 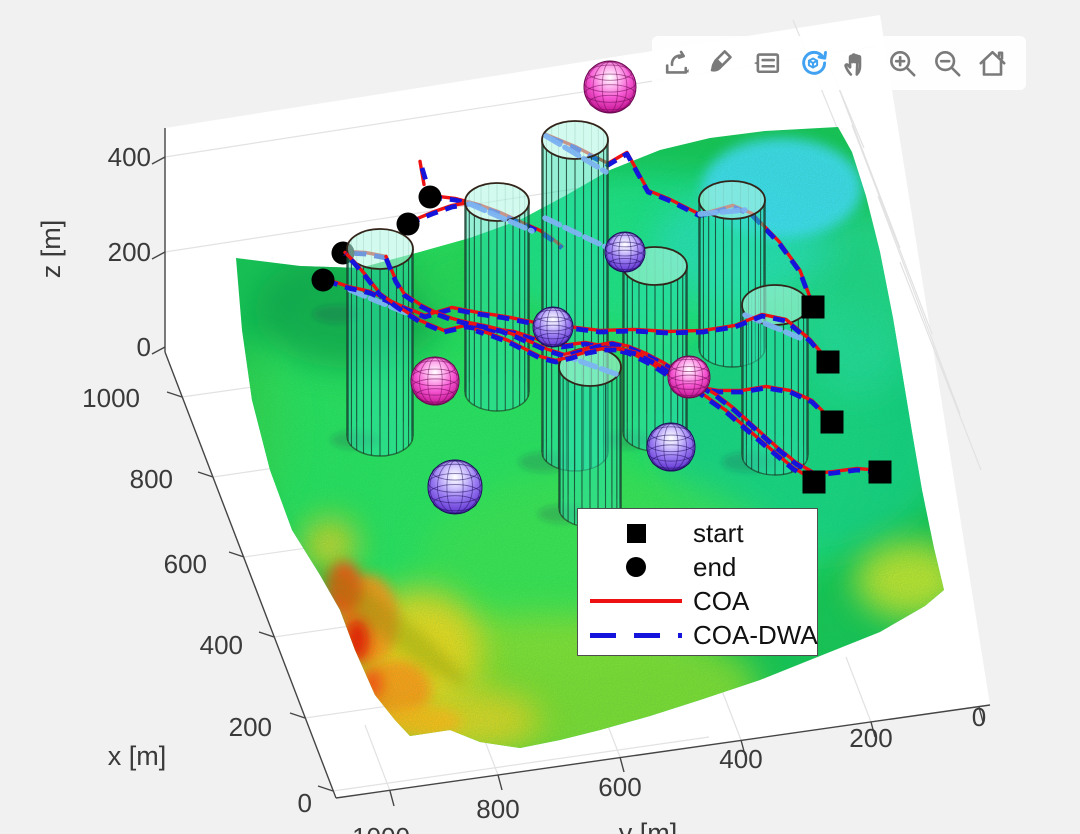 I want to click on zoom-out-icon, so click(x=948, y=63).